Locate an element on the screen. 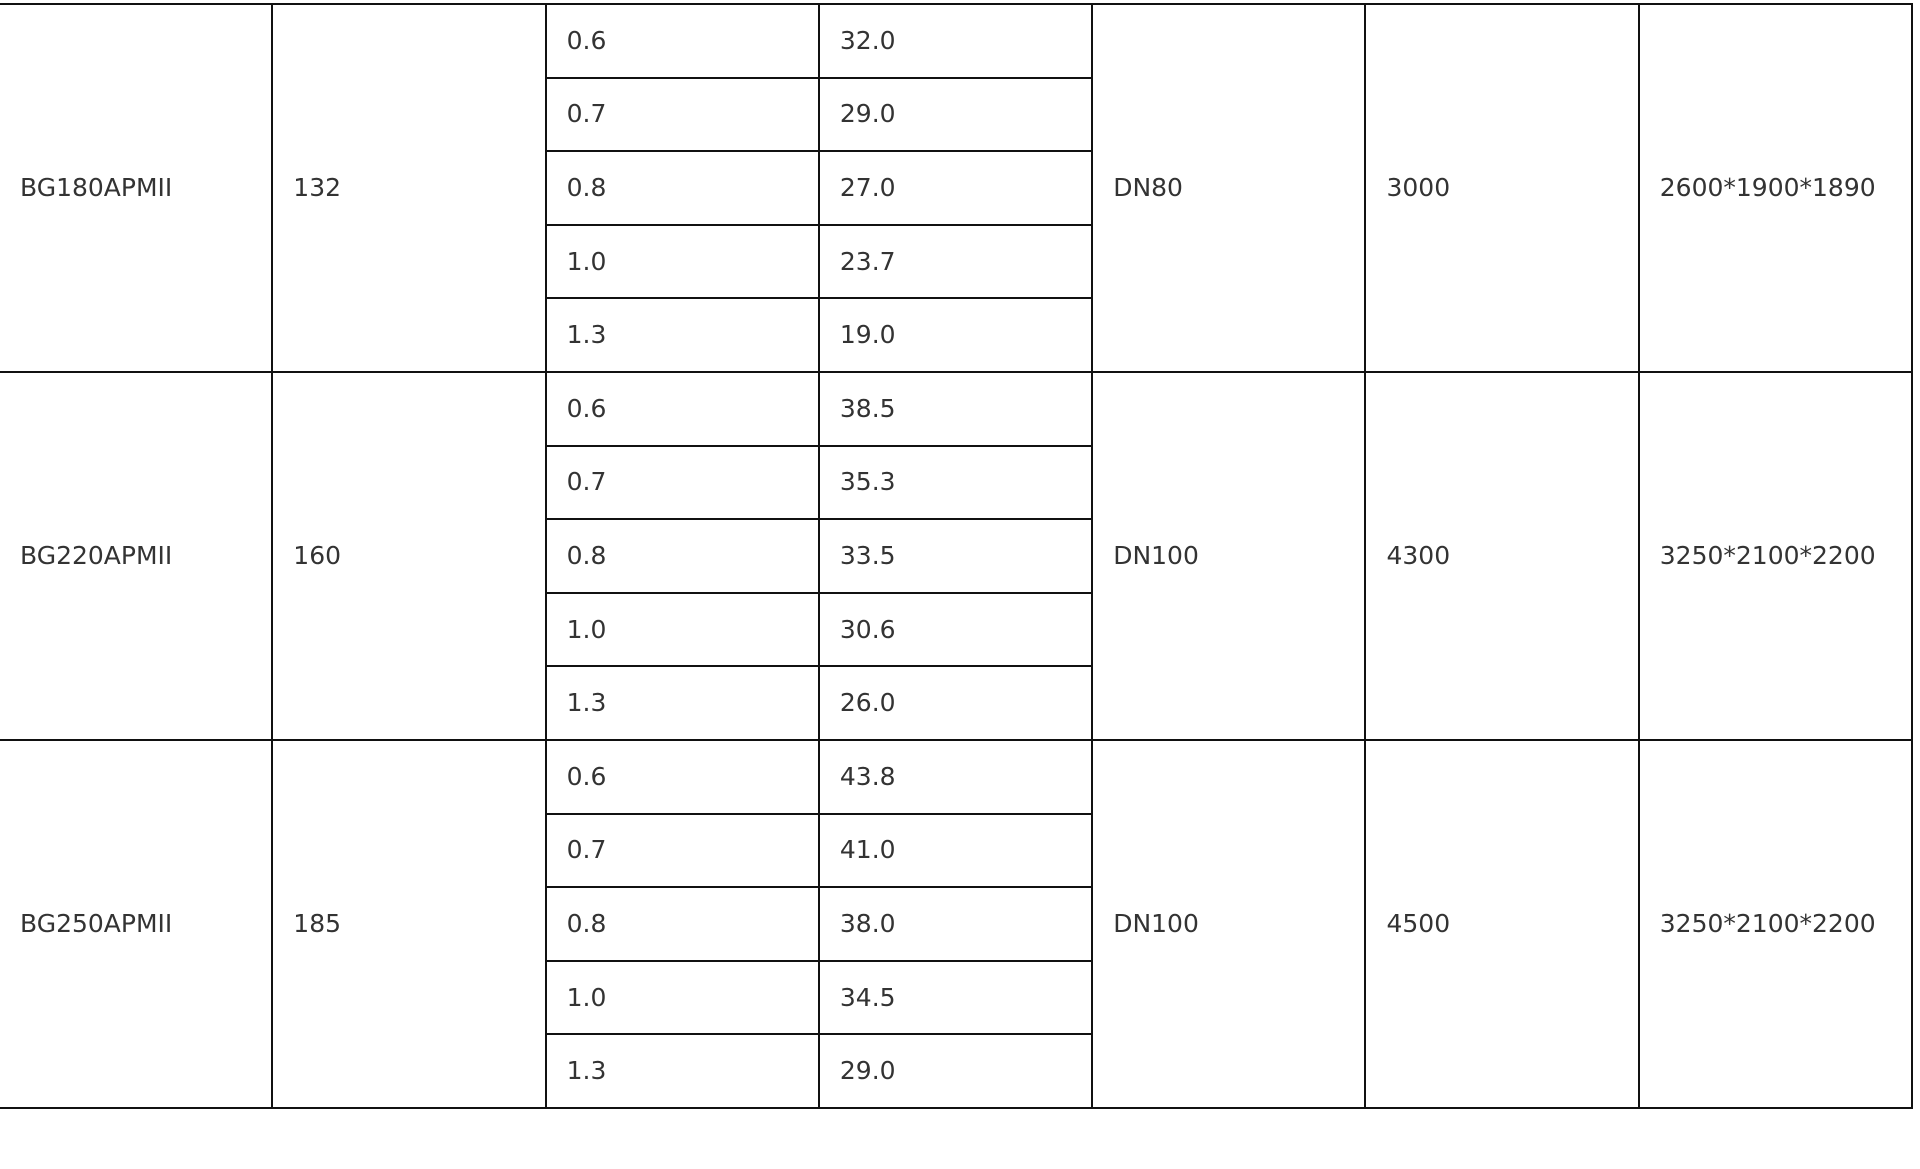  capacity-cell: 30.6 is located at coordinates (955, 629).